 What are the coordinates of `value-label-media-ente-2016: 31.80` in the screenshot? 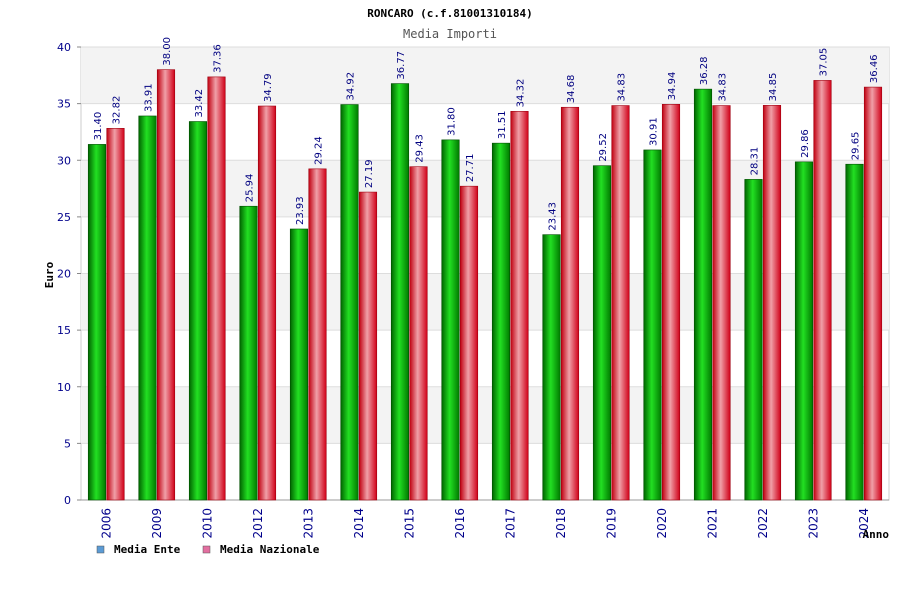 It's located at (452, 121).